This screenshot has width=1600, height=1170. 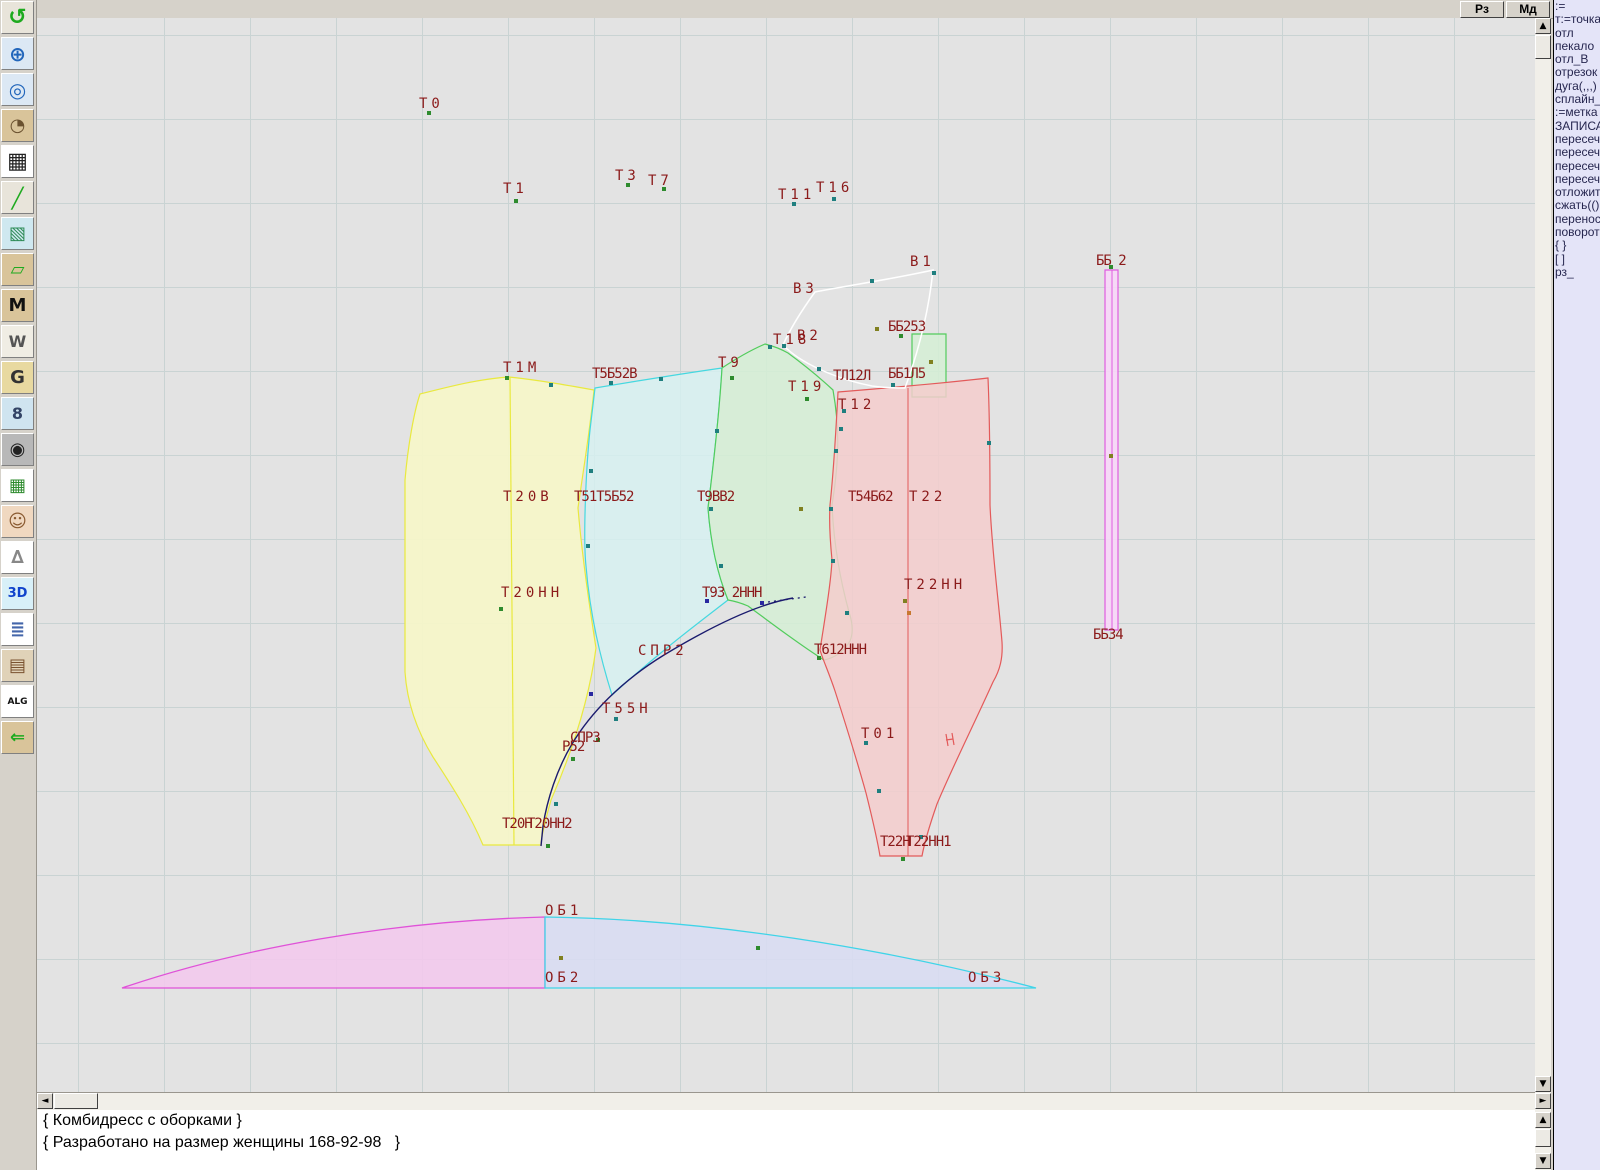 I want to click on fabric-g-icon: G, so click(x=17, y=377).